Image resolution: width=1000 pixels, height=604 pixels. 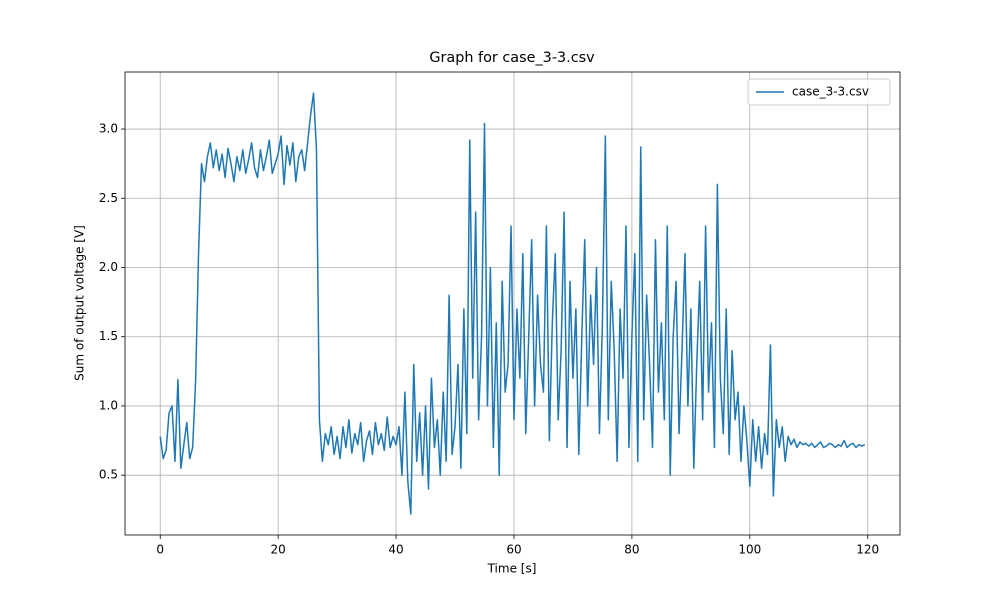 I want to click on chart-title: Graph for case_3-3.csv, so click(x=512, y=58).